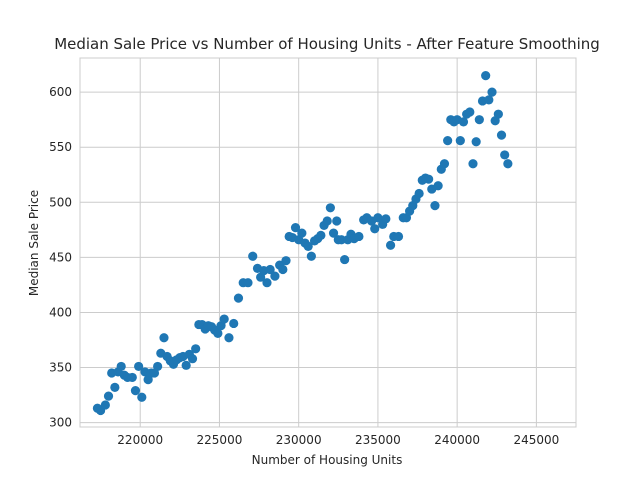  Describe the element at coordinates (327, 460) in the screenshot. I see `x-axis-label: Number of Housing Units` at that location.